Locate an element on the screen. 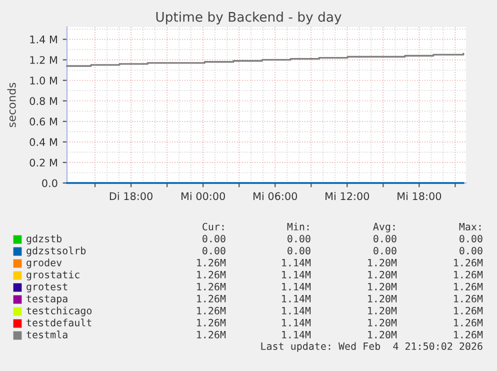 The width and height of the screenshot is (497, 371). chart-title: Uptime by Backend - by day is located at coordinates (249, 18).